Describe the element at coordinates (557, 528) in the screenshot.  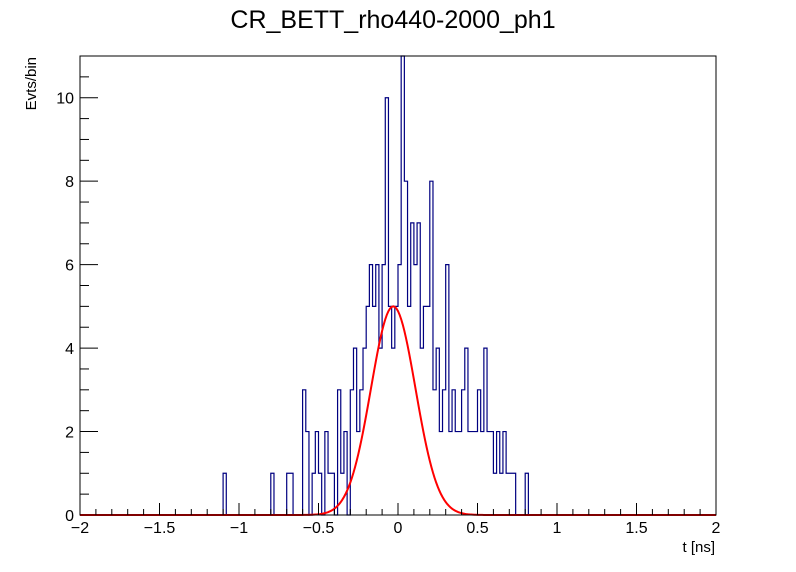
I see `x-tick-label: 1` at that location.